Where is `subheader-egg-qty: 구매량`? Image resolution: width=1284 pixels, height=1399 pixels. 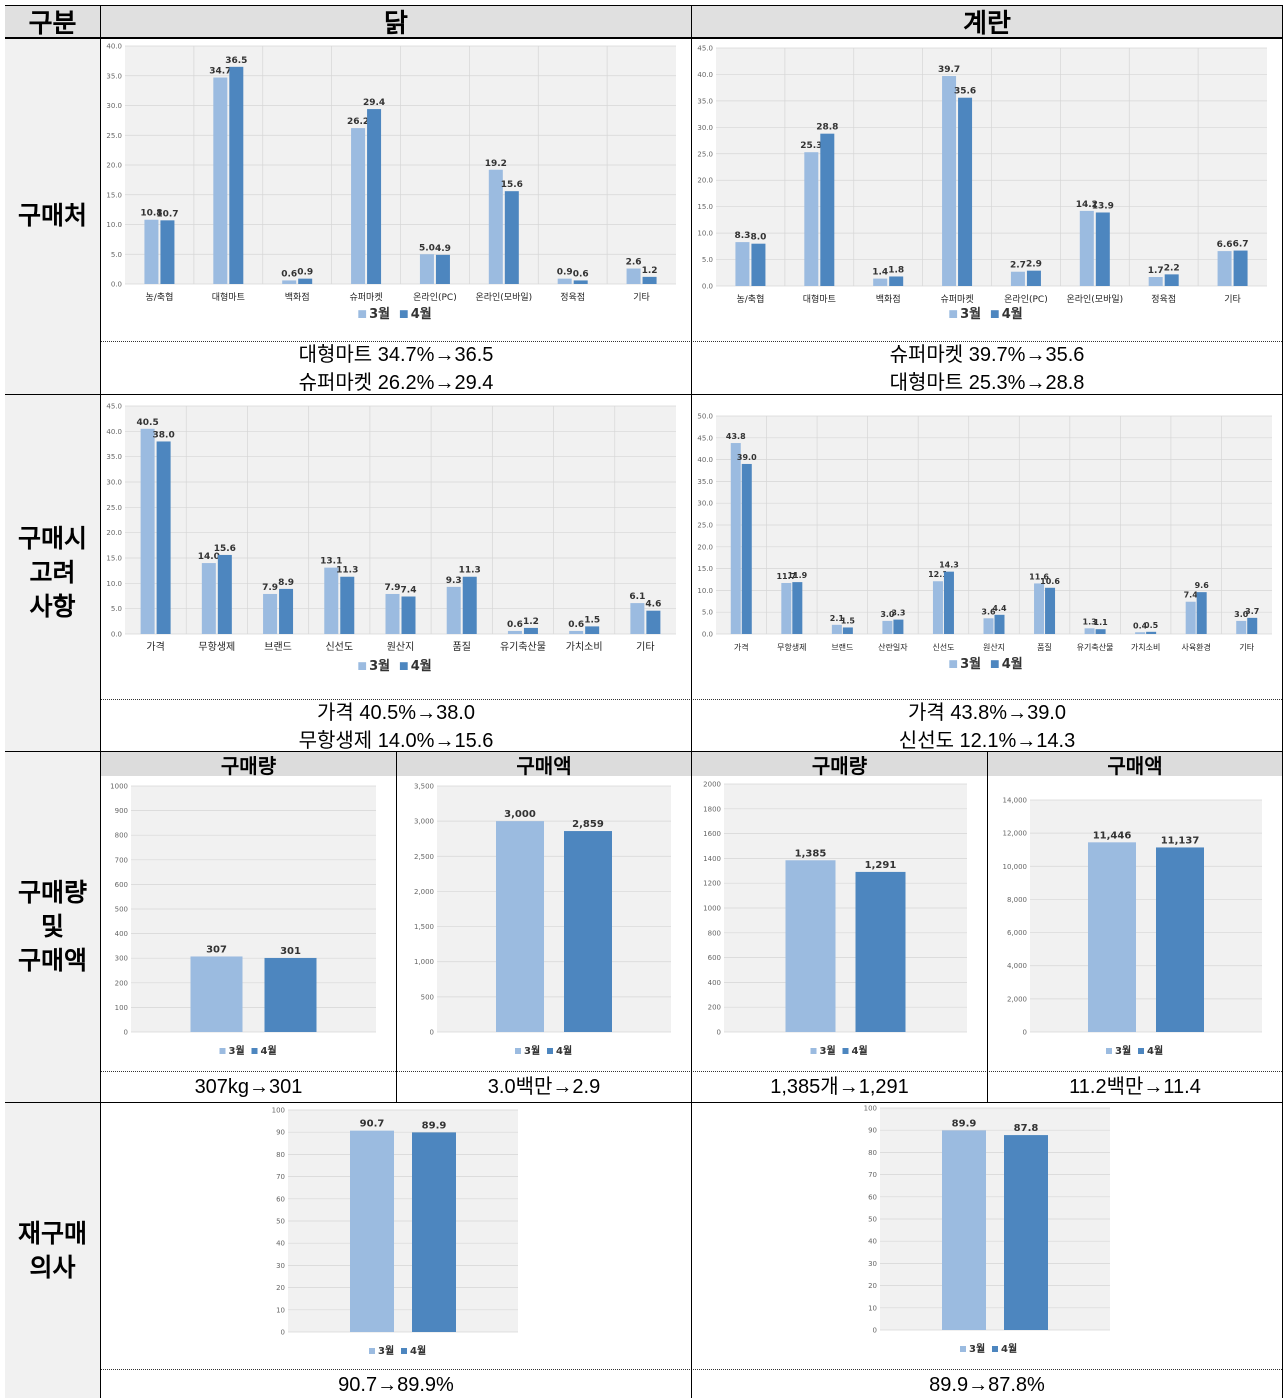 subheader-egg-qty: 구매량 is located at coordinates (839, 765).